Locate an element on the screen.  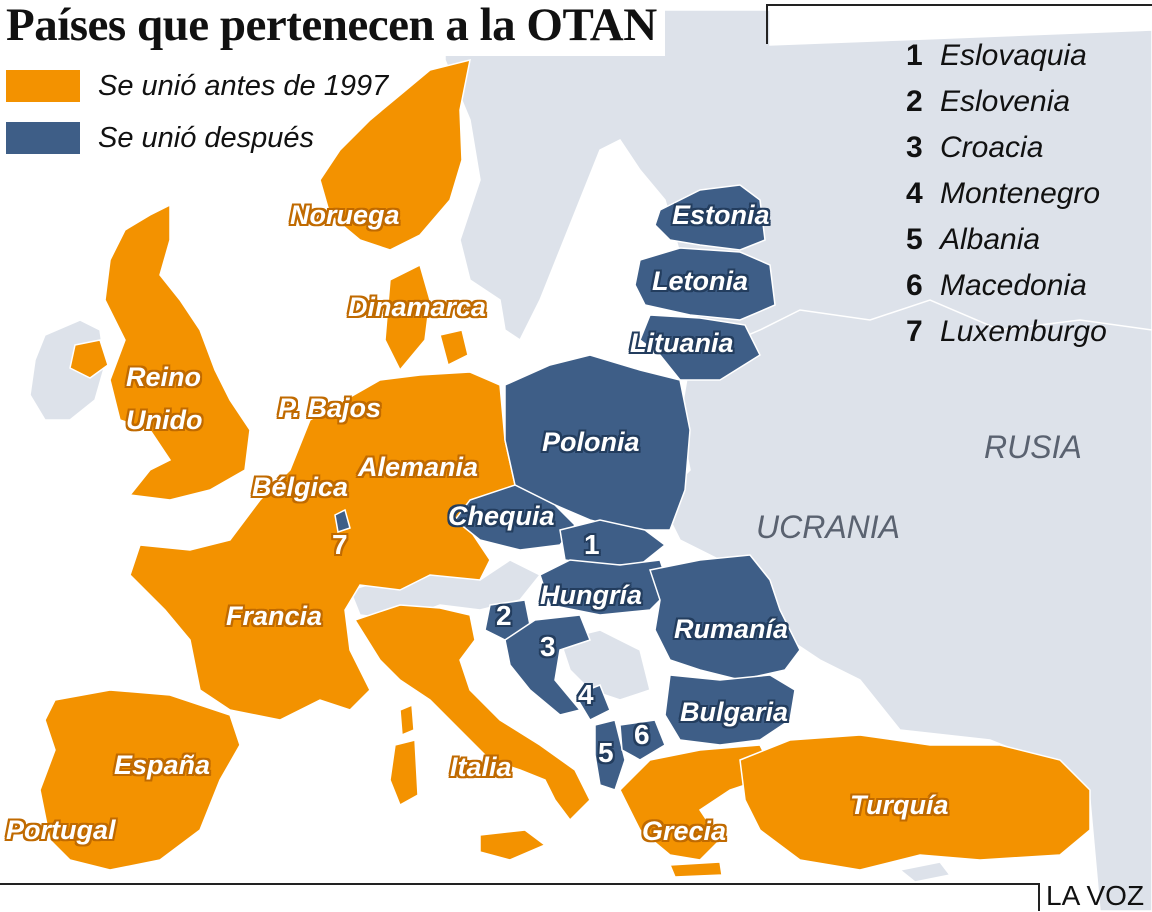
label-num-1: 1 is located at coordinates (592, 544).